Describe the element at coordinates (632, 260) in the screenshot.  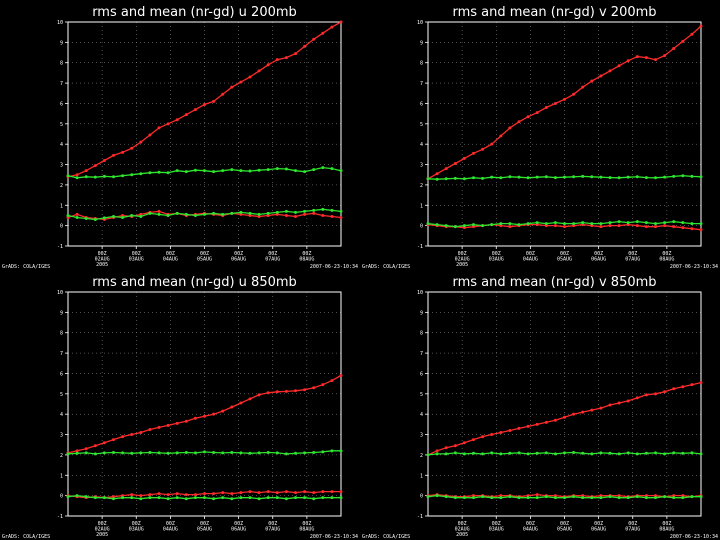
I see `x-tick-label: 07AUG` at that location.